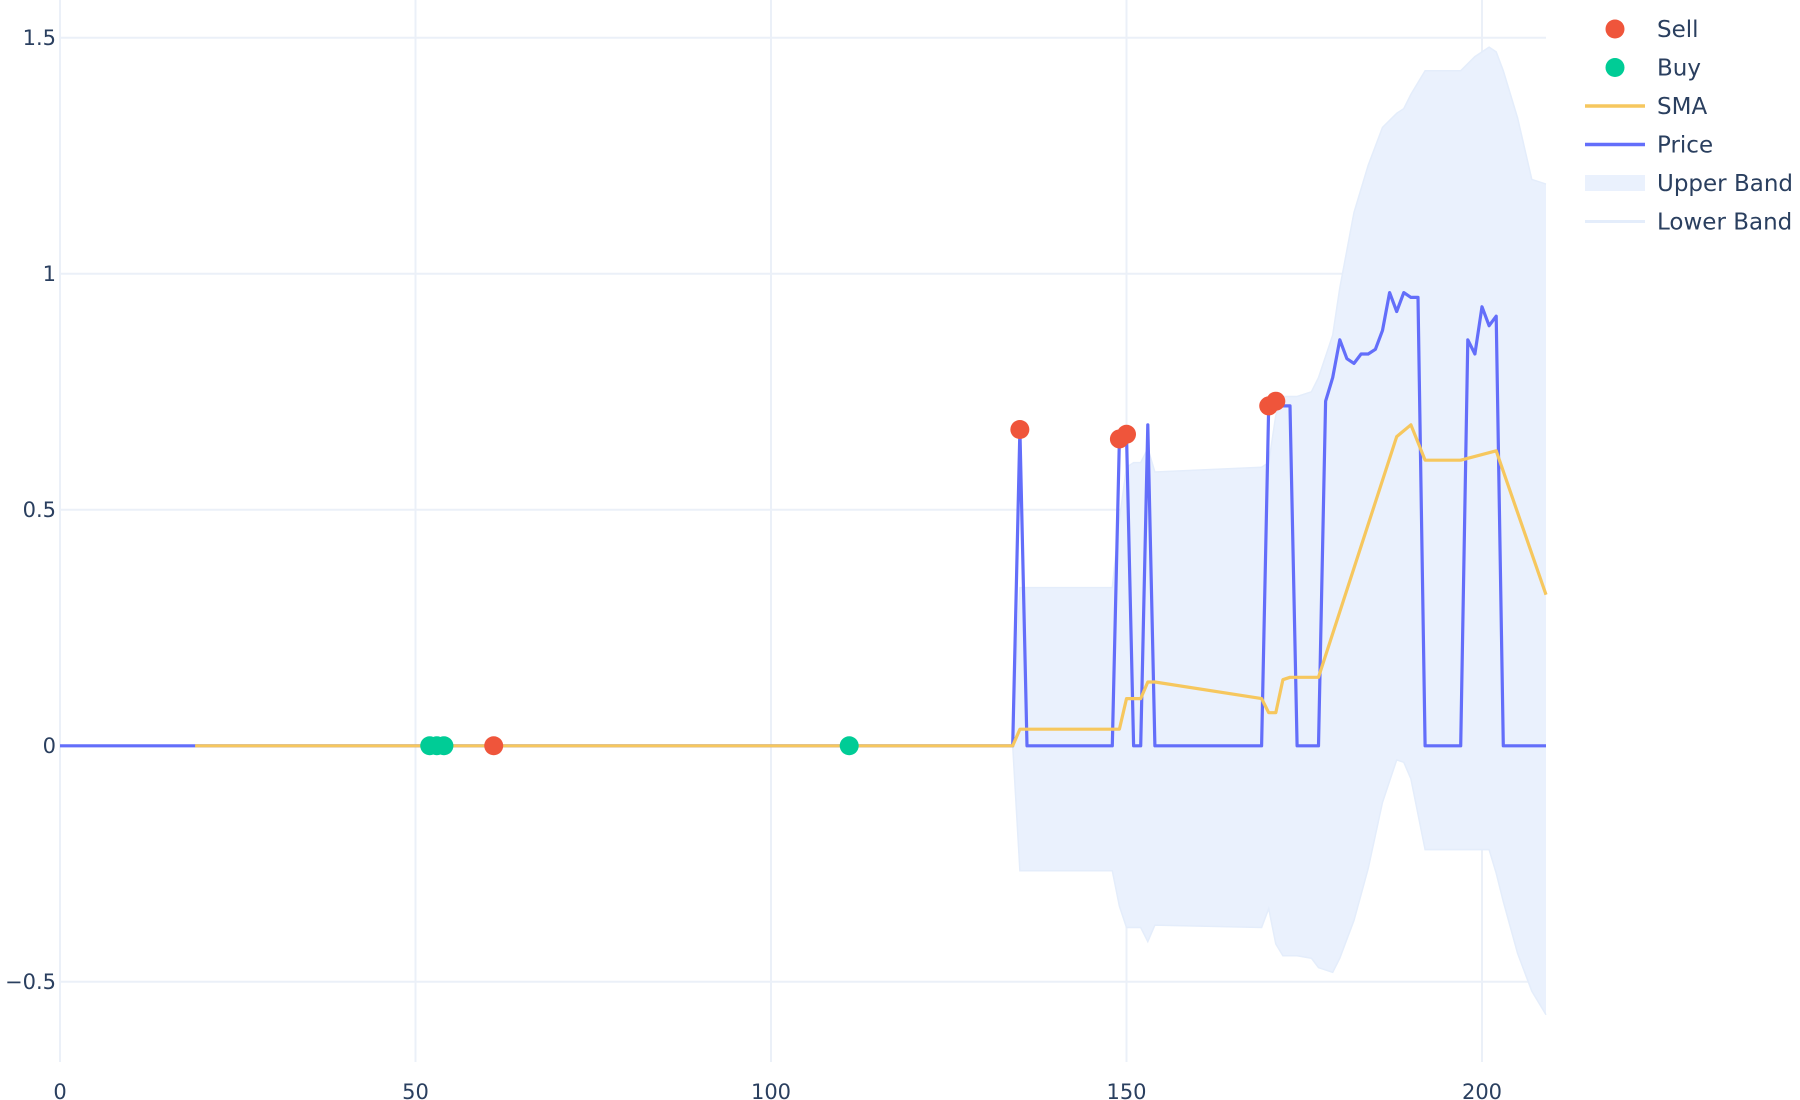 The height and width of the screenshot is (1100, 1800). I want to click on legend-item-sell: Sell, so click(1652, 30).